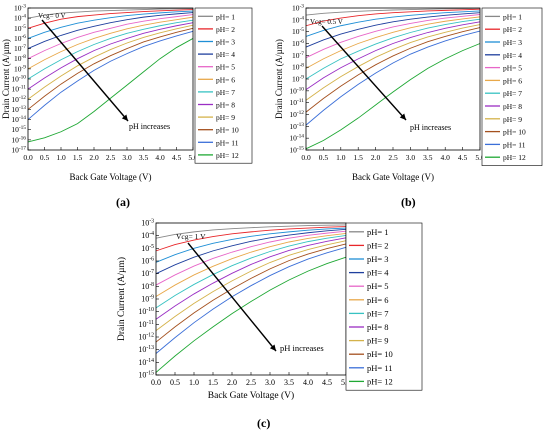  What do you see at coordinates (480, 157) in the screenshot?
I see `x-tick-label: 5.0` at bounding box center [480, 157].